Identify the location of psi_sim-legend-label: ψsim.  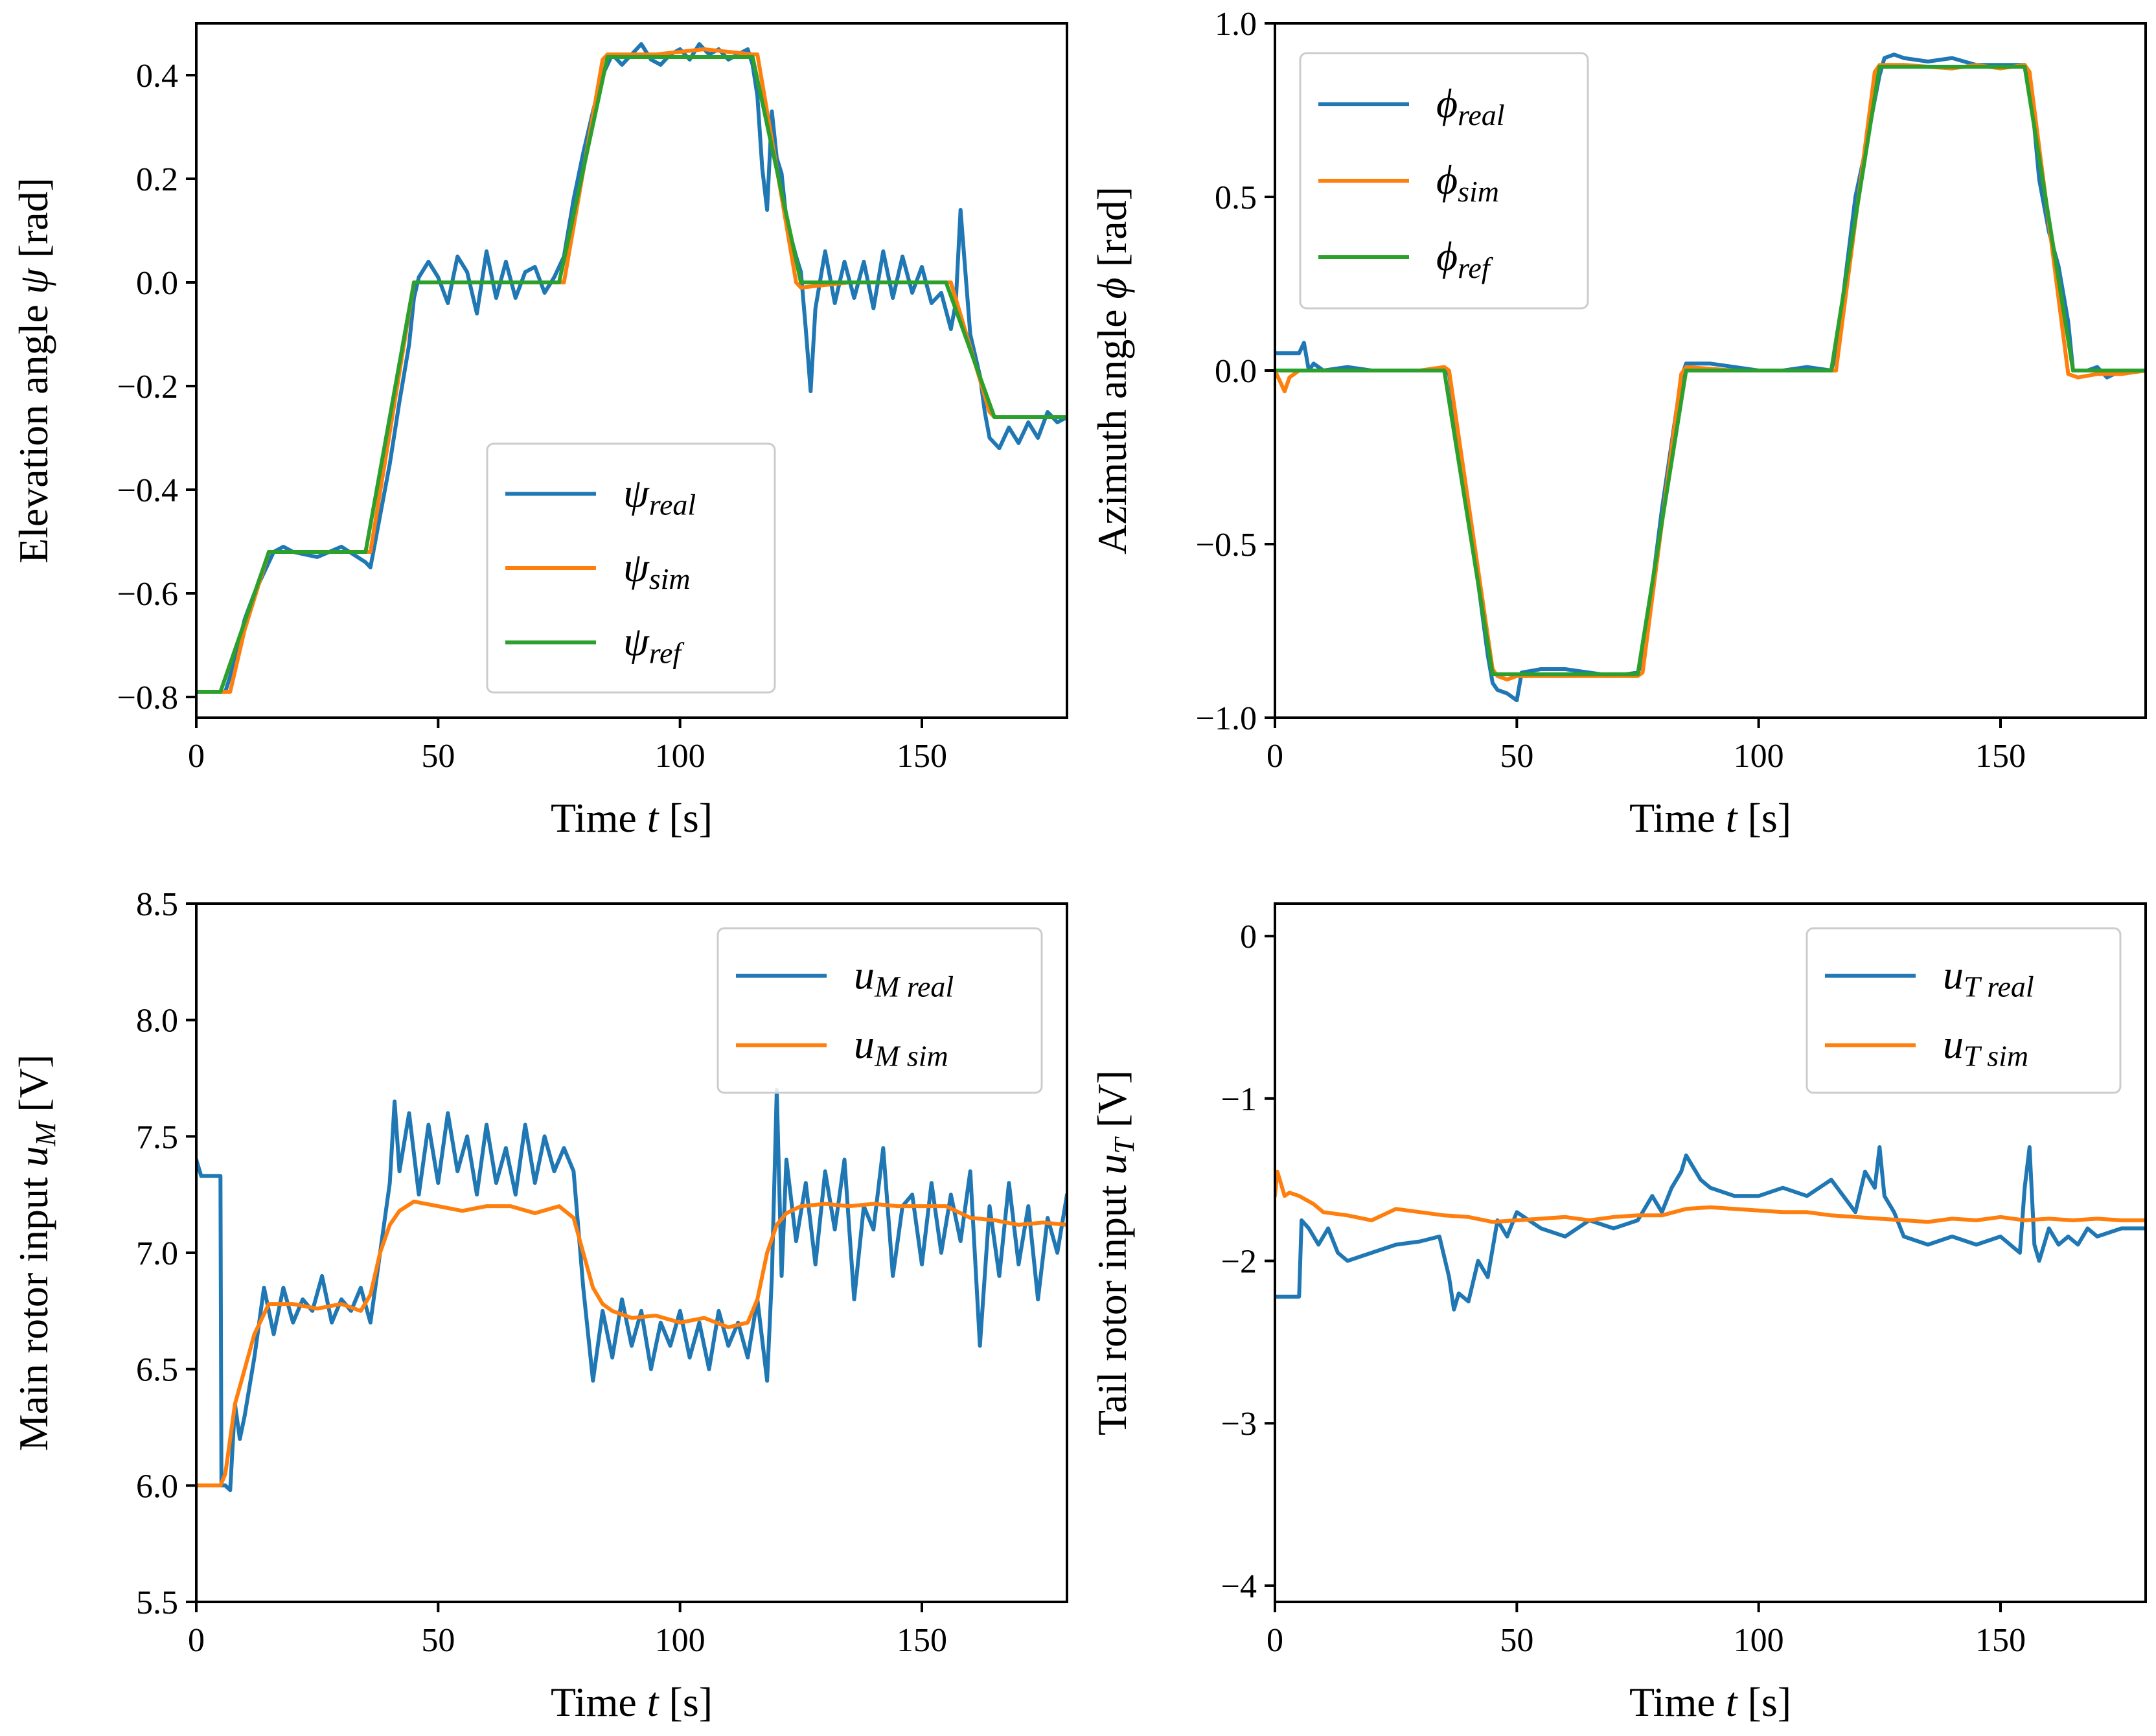
(657, 570).